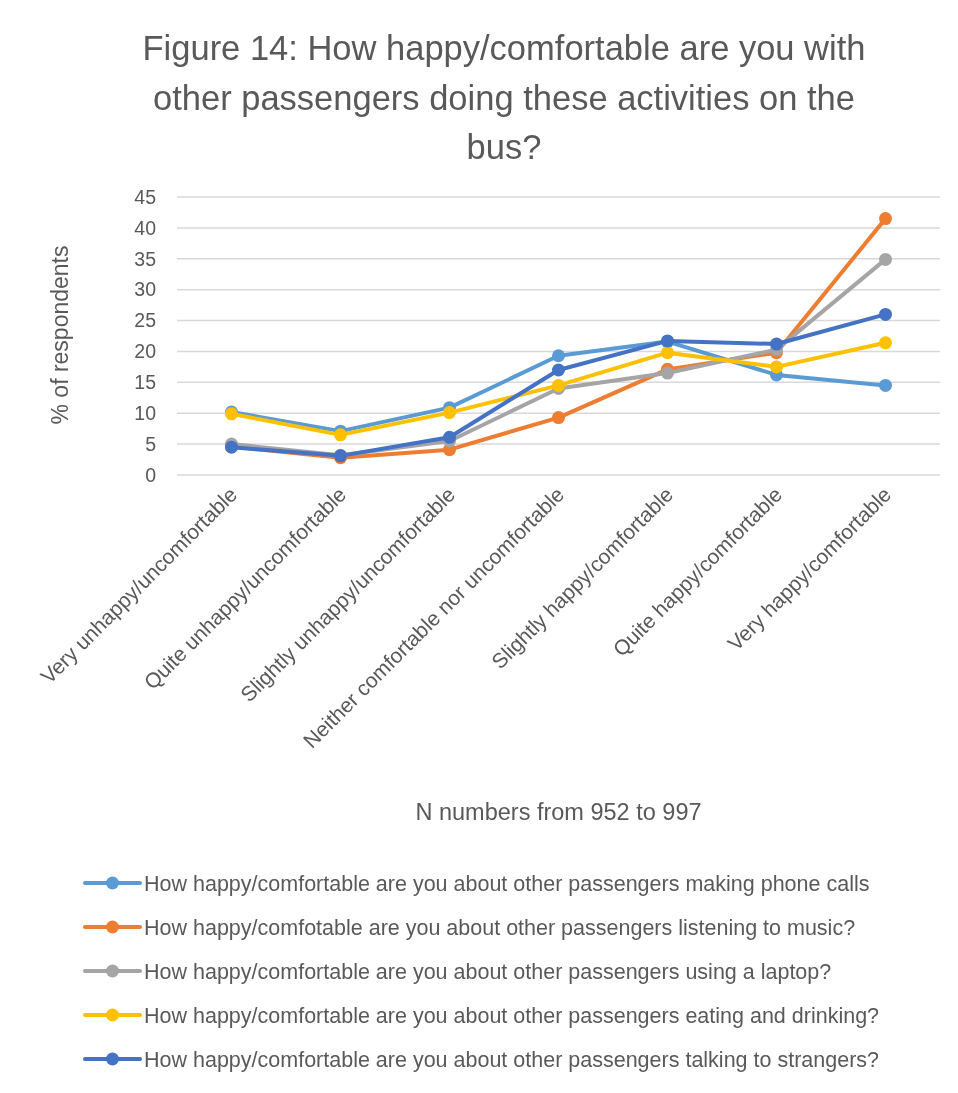 The height and width of the screenshot is (1093, 958). What do you see at coordinates (145, 382) in the screenshot?
I see `y-tick-label: 15` at bounding box center [145, 382].